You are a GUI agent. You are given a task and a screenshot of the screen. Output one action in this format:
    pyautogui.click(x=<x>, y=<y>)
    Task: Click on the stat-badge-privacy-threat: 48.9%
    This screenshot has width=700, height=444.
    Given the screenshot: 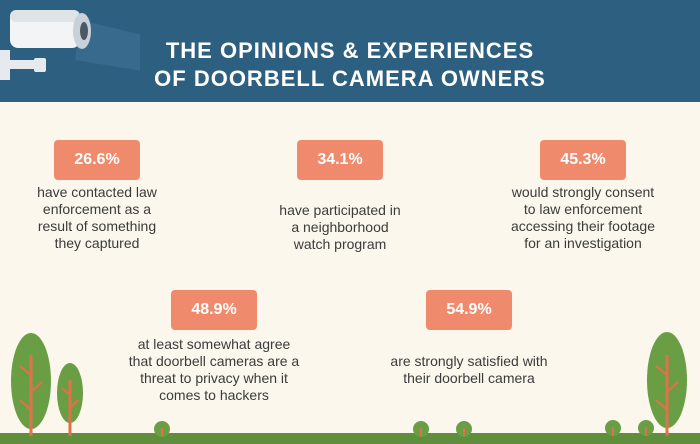 What is the action you would take?
    pyautogui.click(x=214, y=310)
    